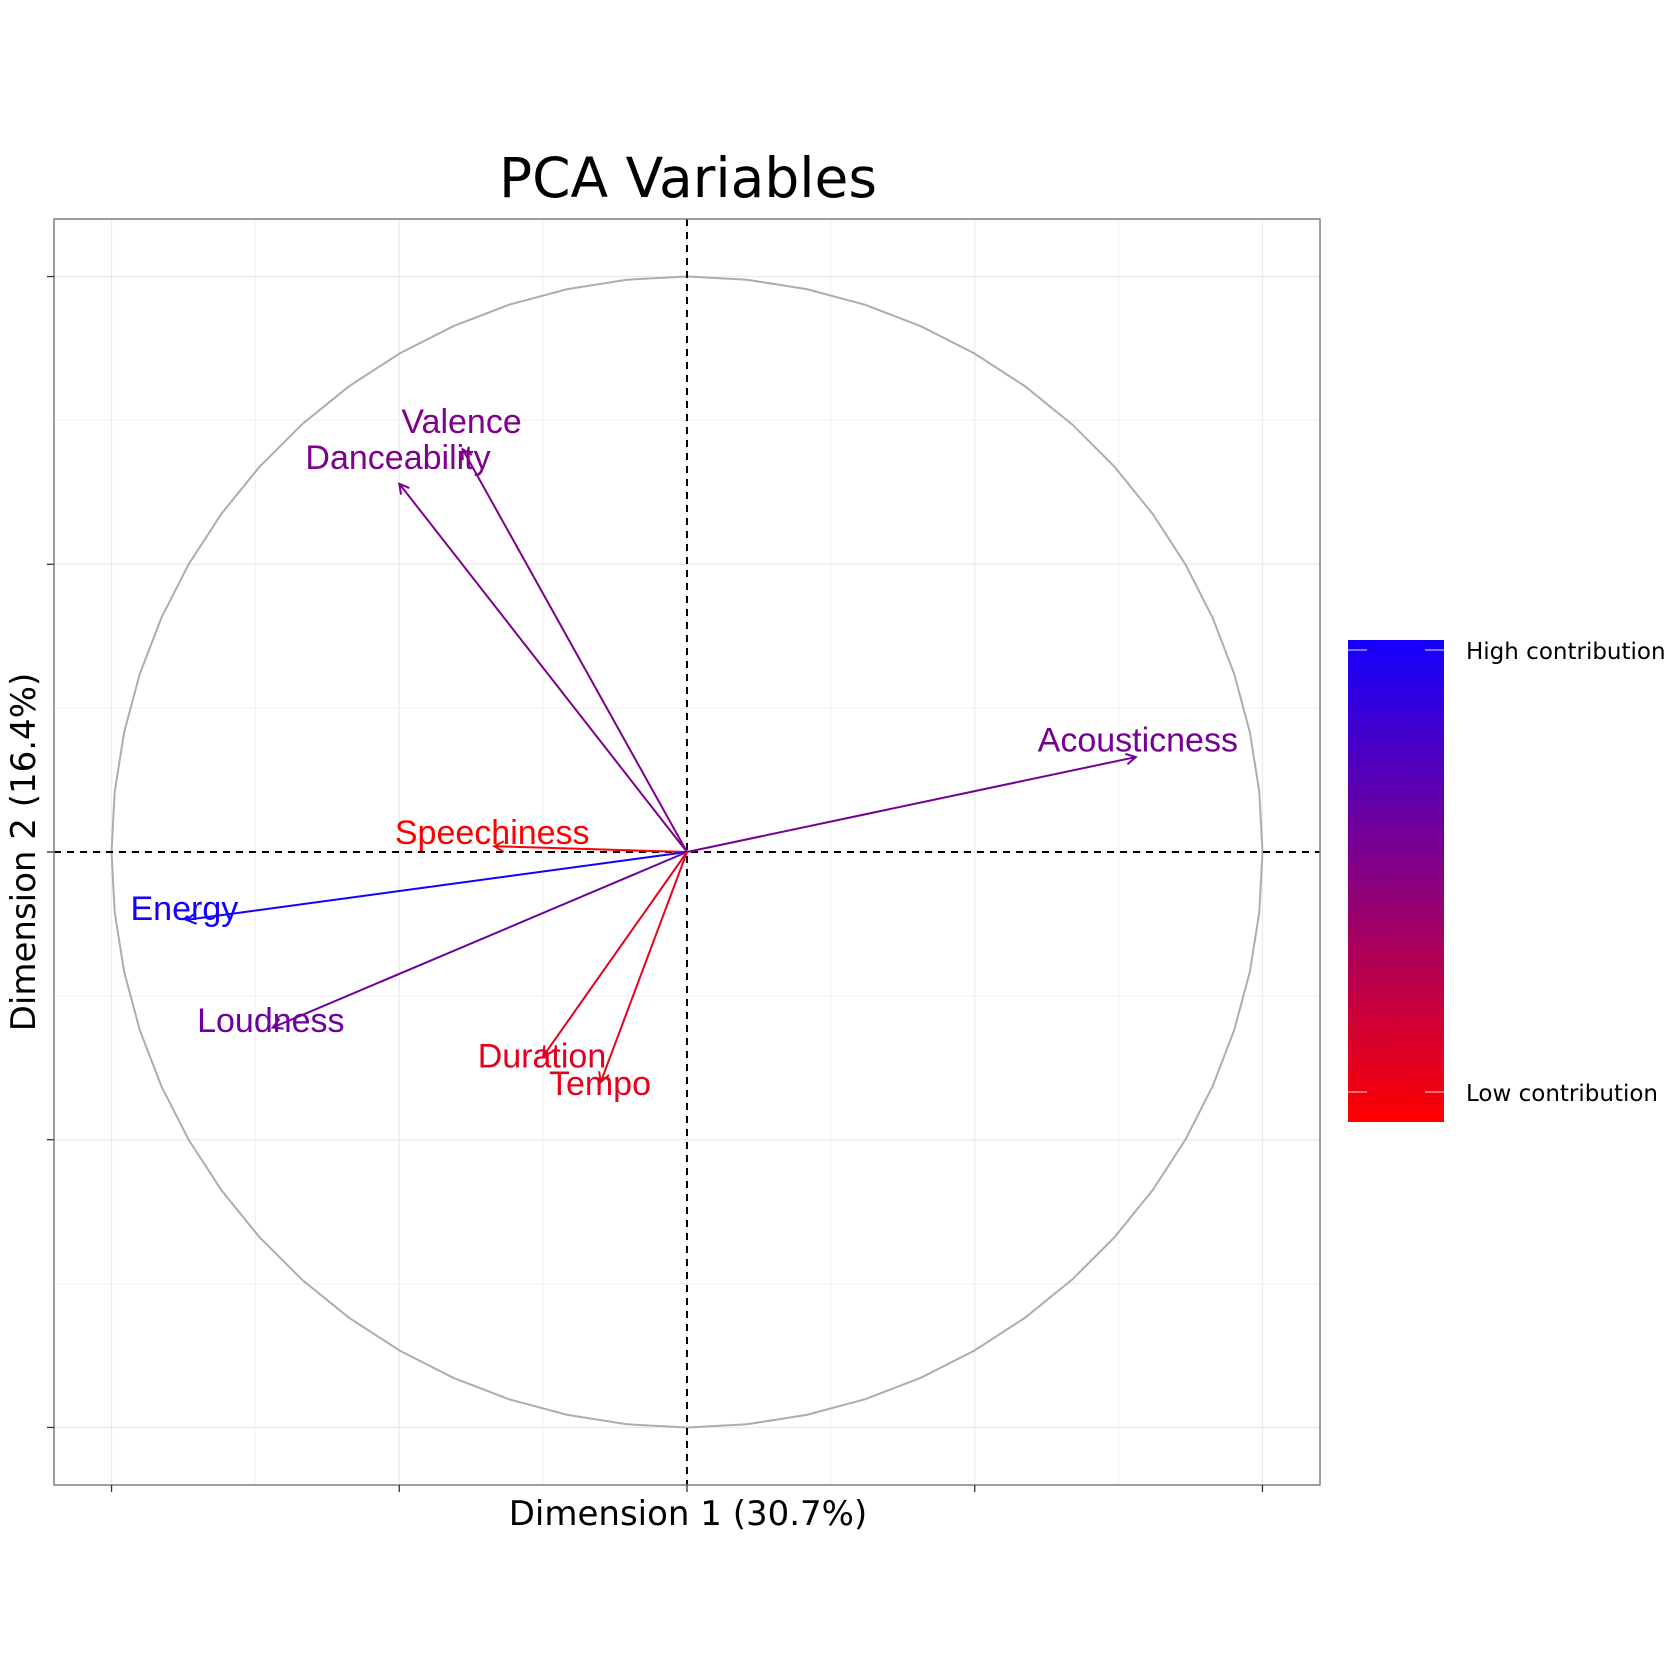 The image size is (1680, 1680). I want to click on arrowhead-duration, so click(547, 1051).